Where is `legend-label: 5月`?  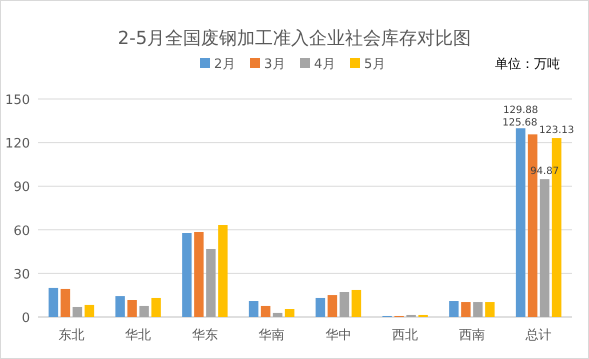 legend-label: 5月 is located at coordinates (375, 64).